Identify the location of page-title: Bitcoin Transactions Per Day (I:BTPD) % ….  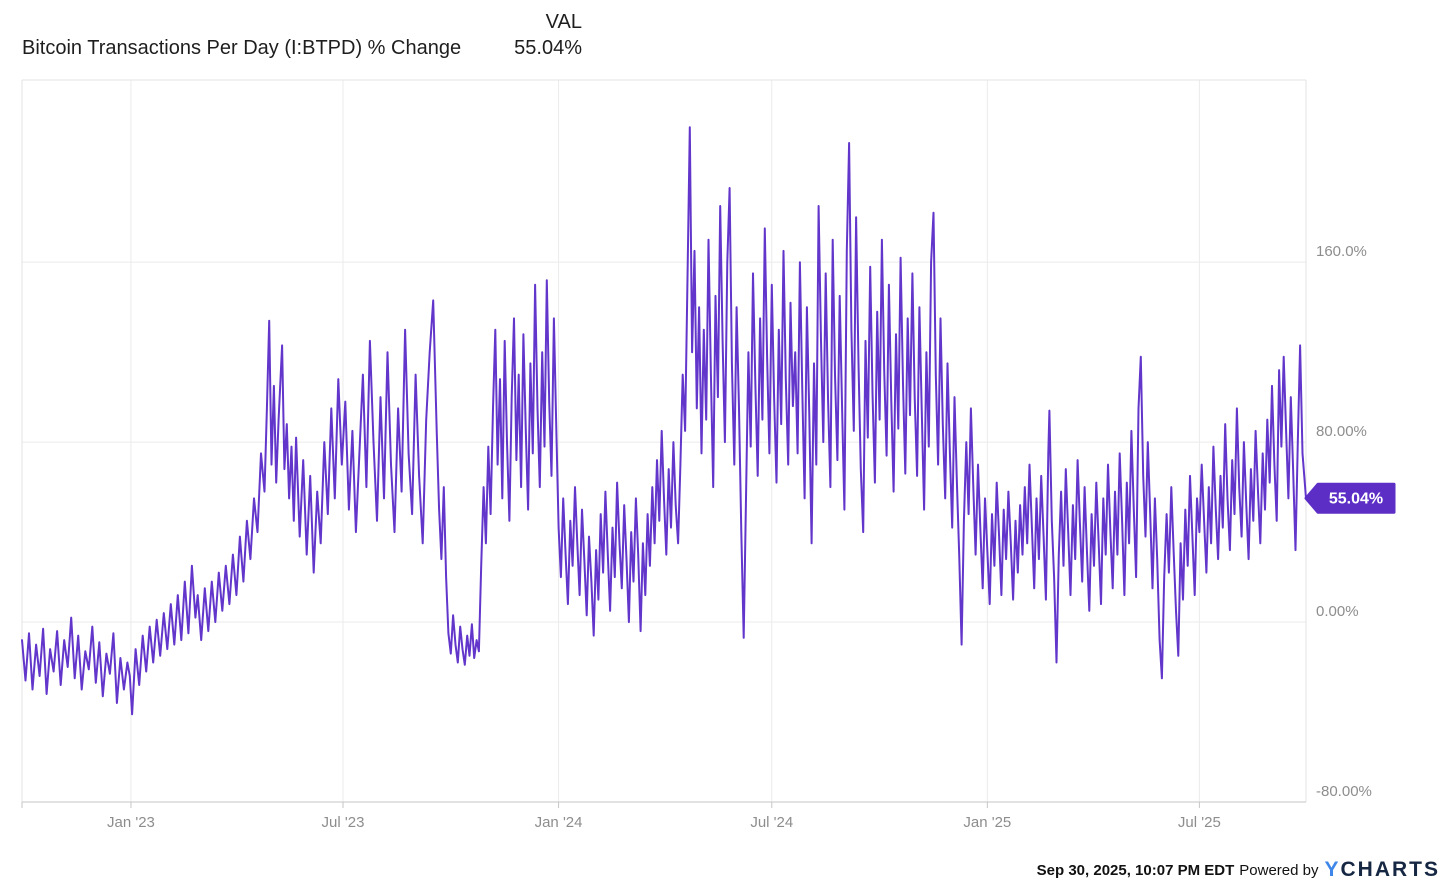
(242, 48).